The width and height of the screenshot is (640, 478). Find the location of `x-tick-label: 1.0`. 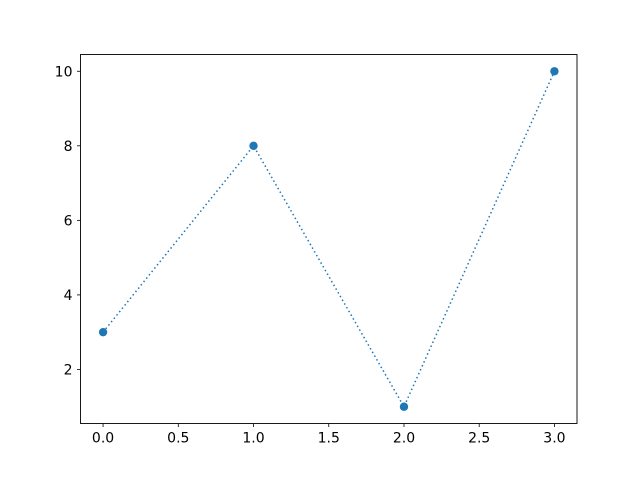

x-tick-label: 1.0 is located at coordinates (253, 439).